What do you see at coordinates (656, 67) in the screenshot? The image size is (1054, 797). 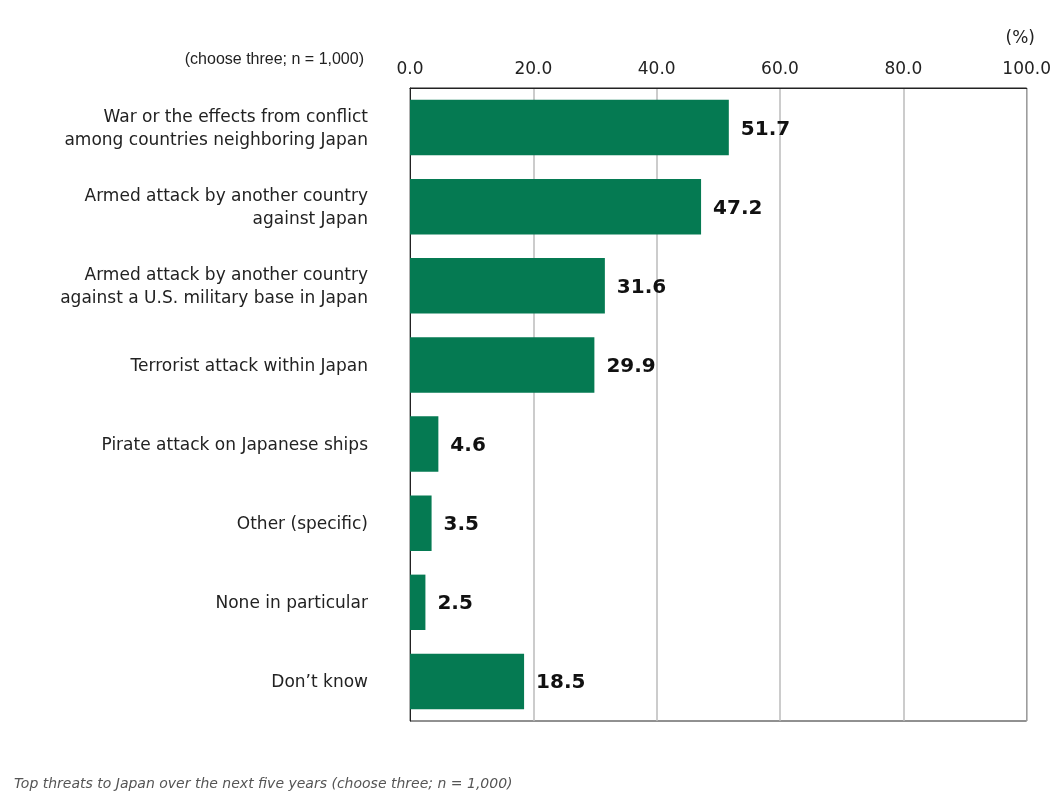 I see `x-tick-label: 40.0` at bounding box center [656, 67].